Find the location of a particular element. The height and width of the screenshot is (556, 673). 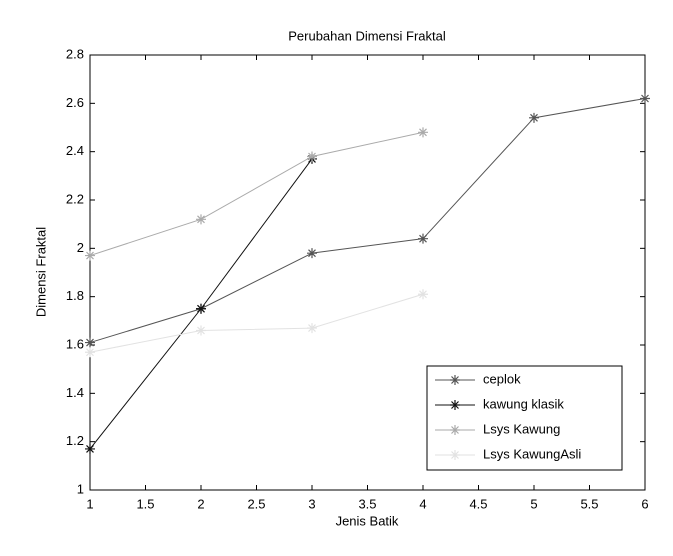

x-tick-label: 4 is located at coordinates (422, 503).